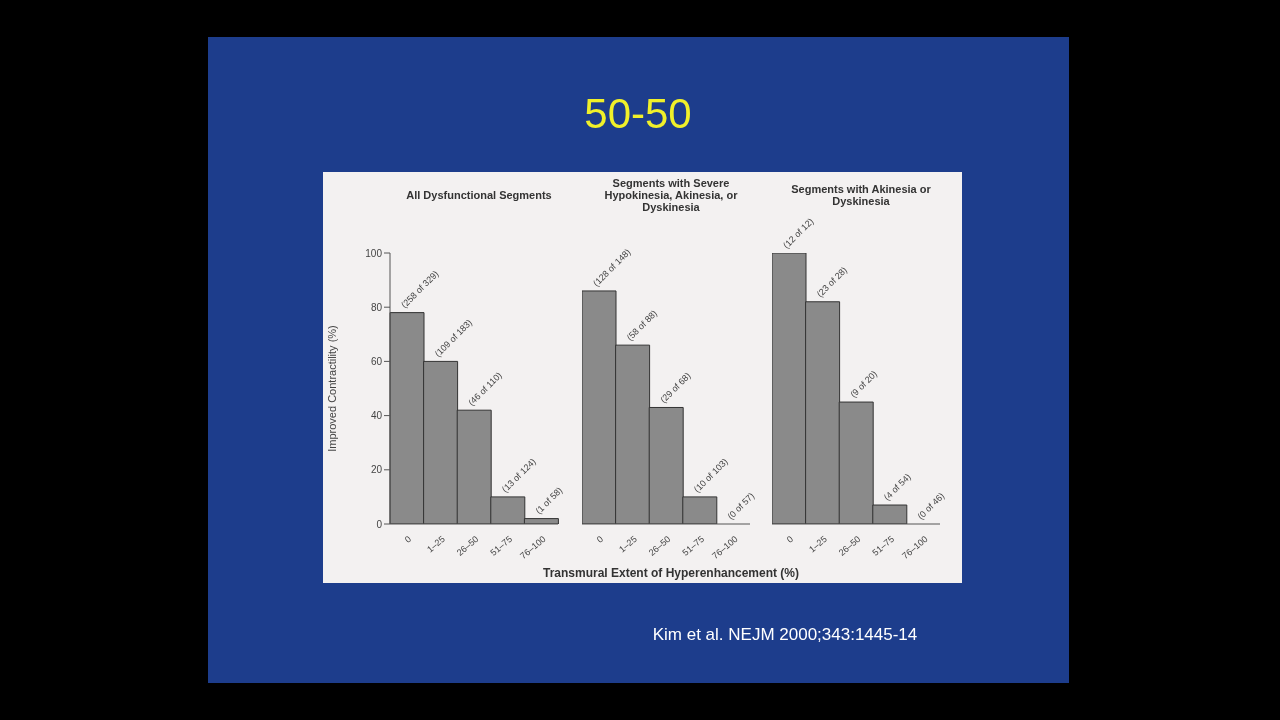  What do you see at coordinates (864, 384) in the screenshot?
I see `text: (9 of 20)` at bounding box center [864, 384].